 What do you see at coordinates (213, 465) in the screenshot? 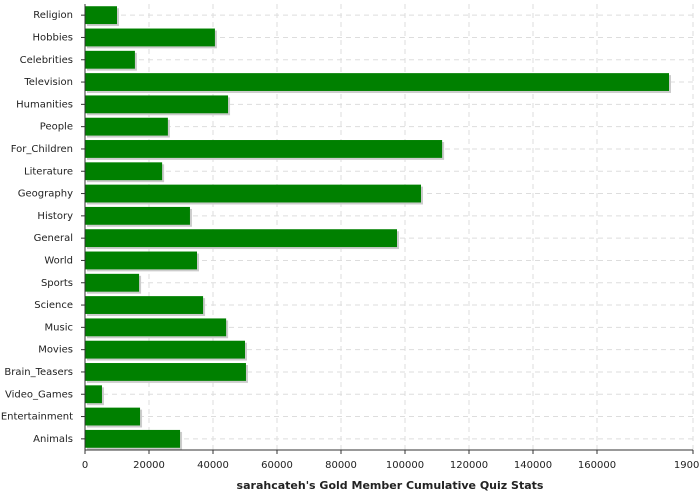
I see `x-tick-label: 40000` at bounding box center [213, 465].